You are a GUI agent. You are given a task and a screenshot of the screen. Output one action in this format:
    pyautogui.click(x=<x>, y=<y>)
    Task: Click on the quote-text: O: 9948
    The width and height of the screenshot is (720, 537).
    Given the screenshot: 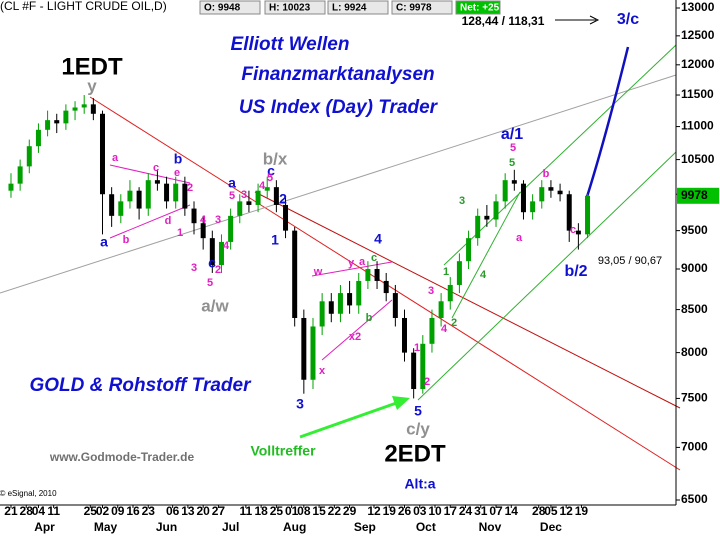 What is the action you would take?
    pyautogui.click(x=222, y=8)
    